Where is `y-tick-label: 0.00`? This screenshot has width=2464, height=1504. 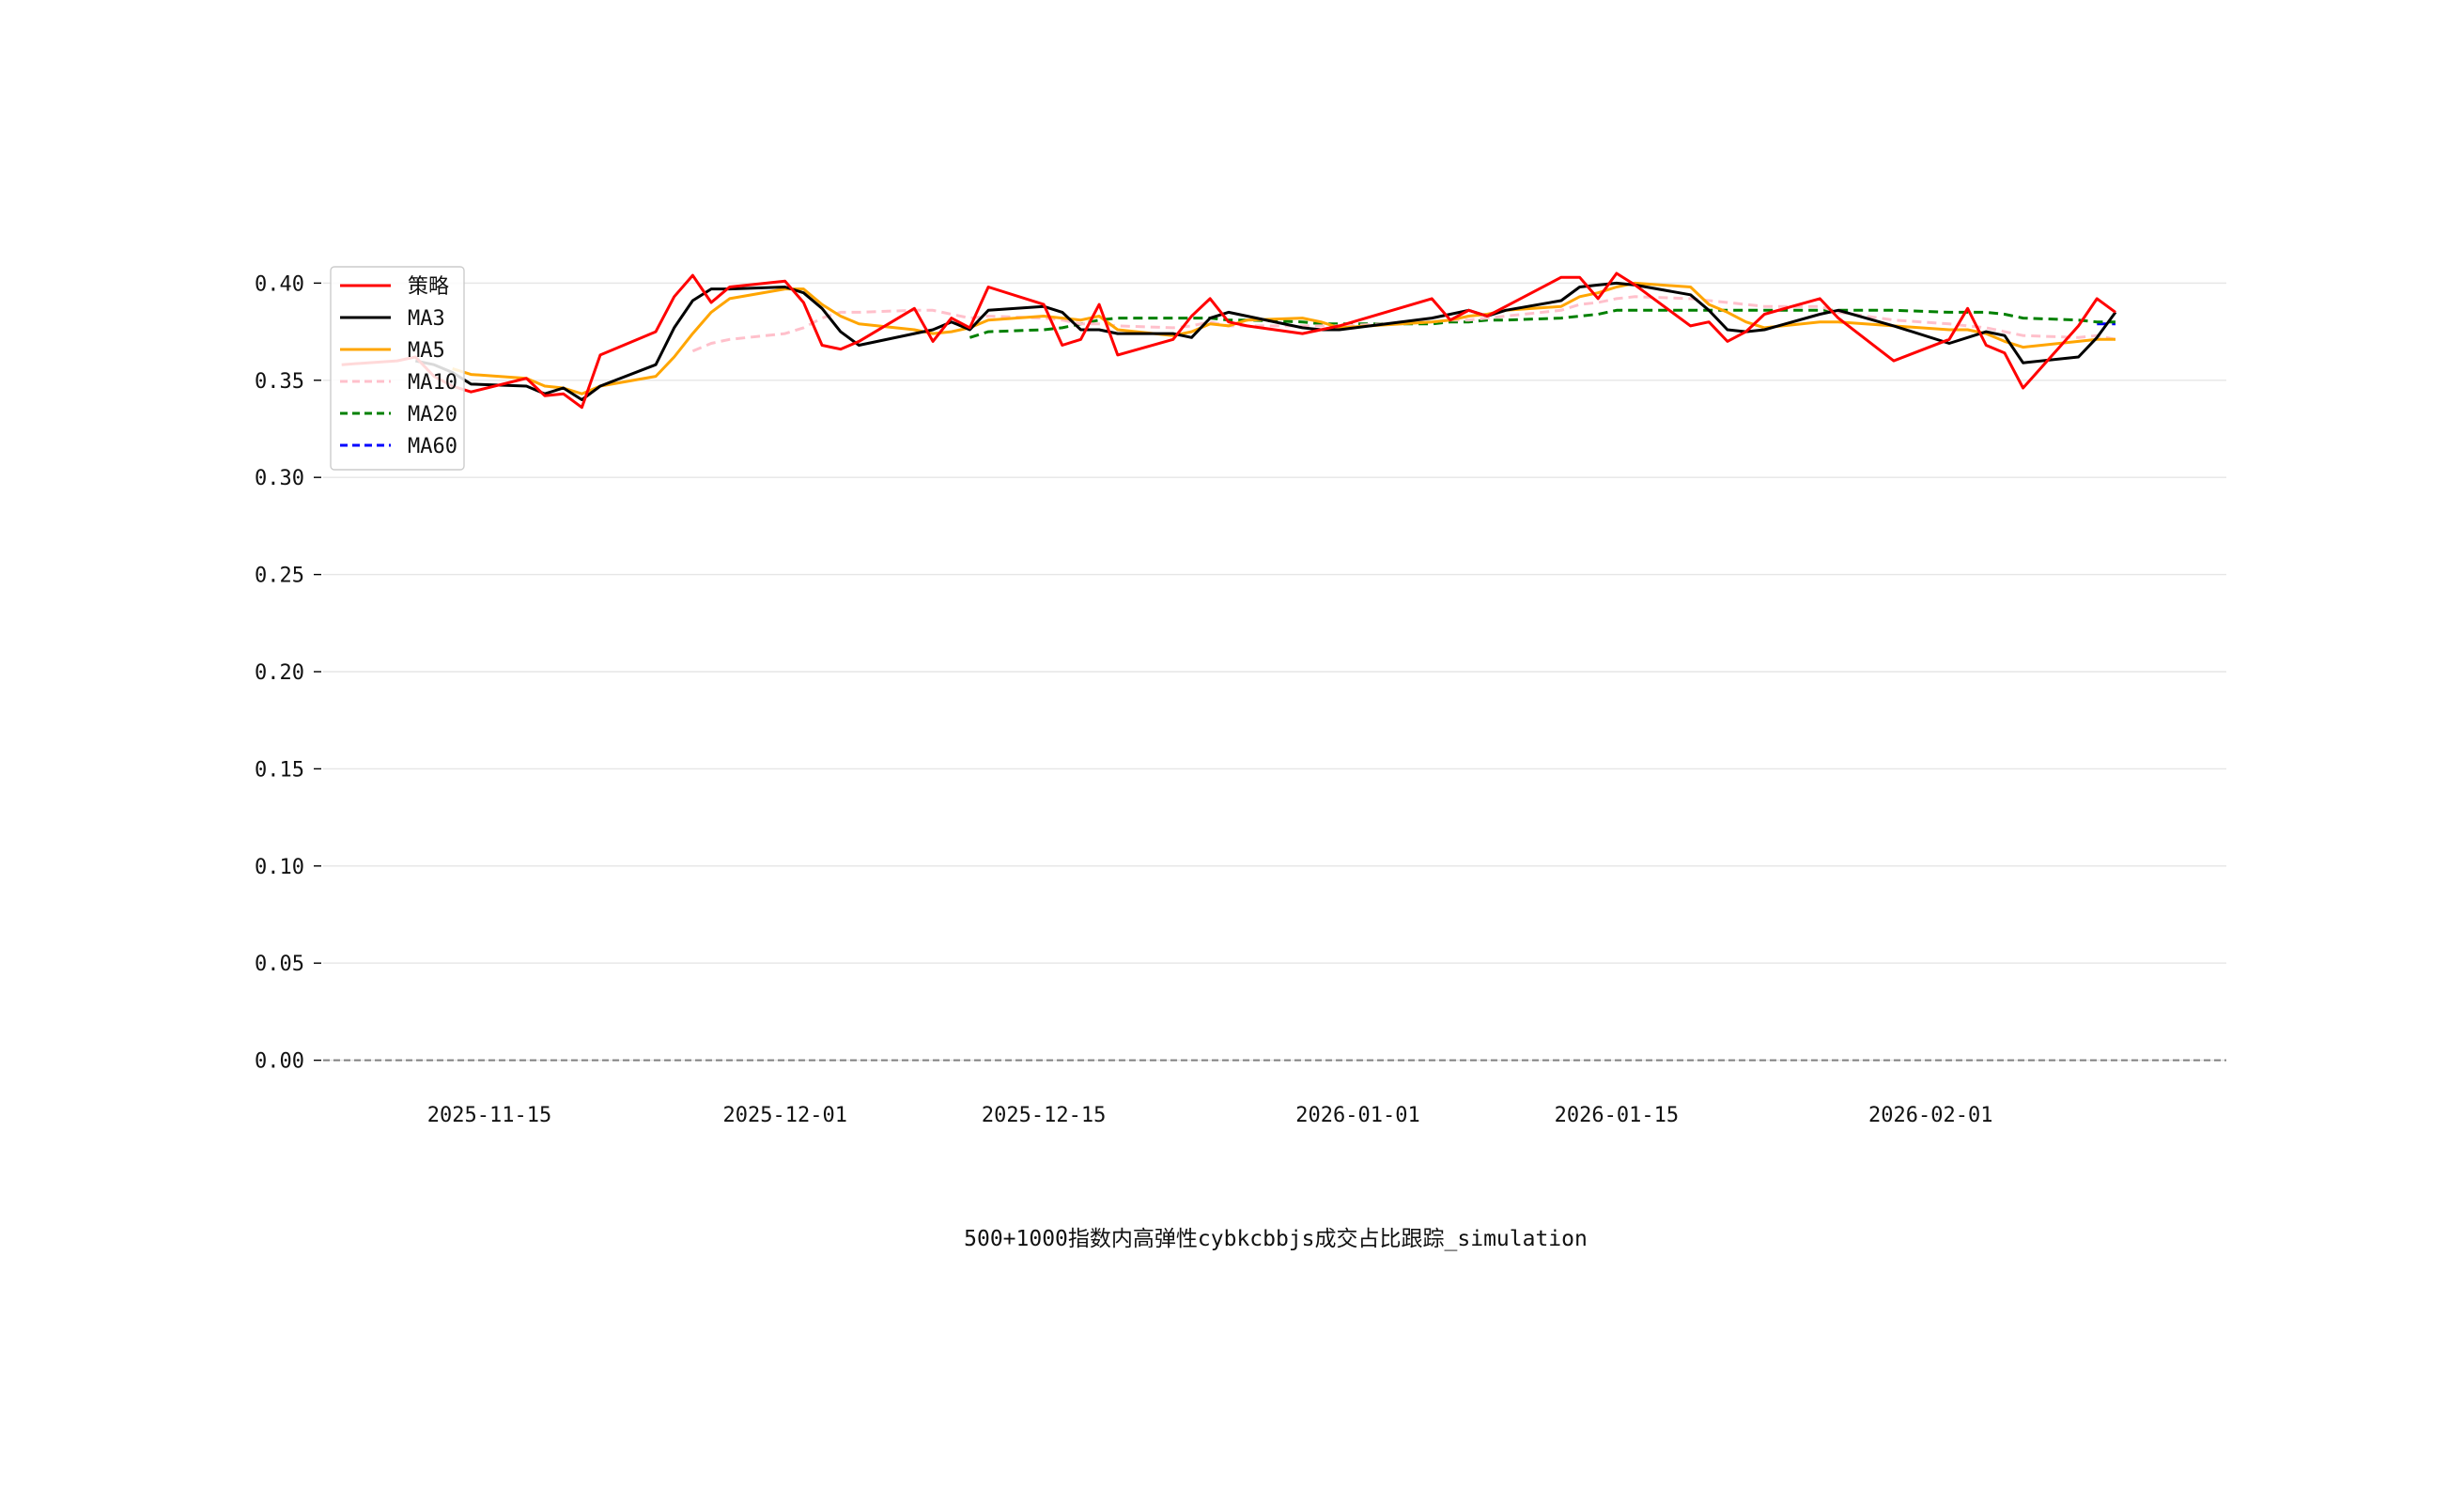
y-tick-label: 0.00 is located at coordinates (279, 1062).